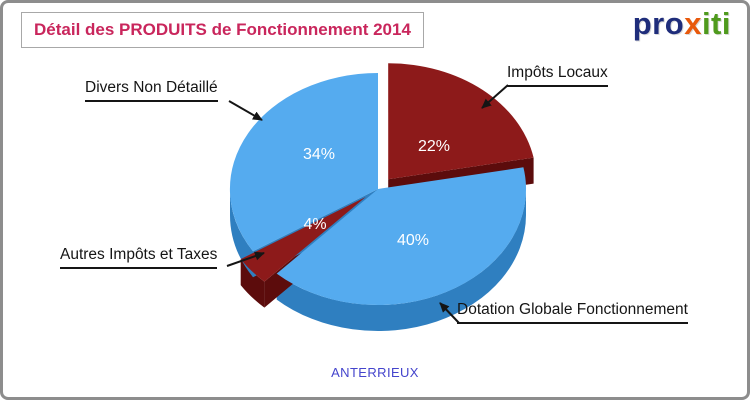 The image size is (750, 400). Describe the element at coordinates (314, 224) in the screenshot. I see `slice-percent-label: 4%` at that location.